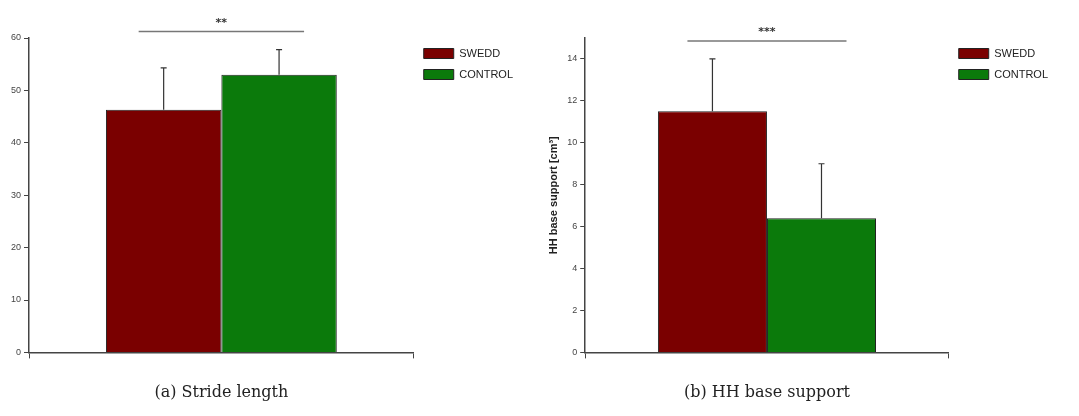  What do you see at coordinates (552, 195) in the screenshot?
I see `y-axis-title: HH base support [cm³]` at bounding box center [552, 195].